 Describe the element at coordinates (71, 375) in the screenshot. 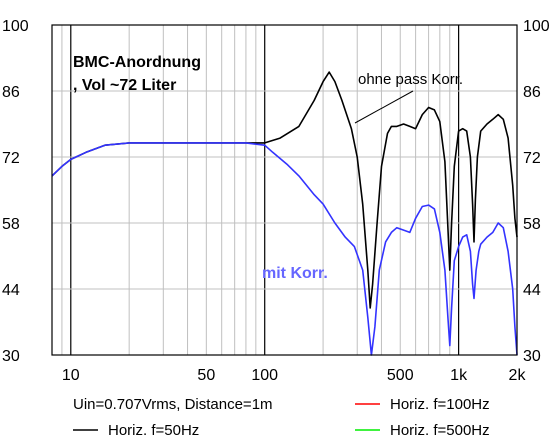

I see `x-tick-10: 10` at that location.